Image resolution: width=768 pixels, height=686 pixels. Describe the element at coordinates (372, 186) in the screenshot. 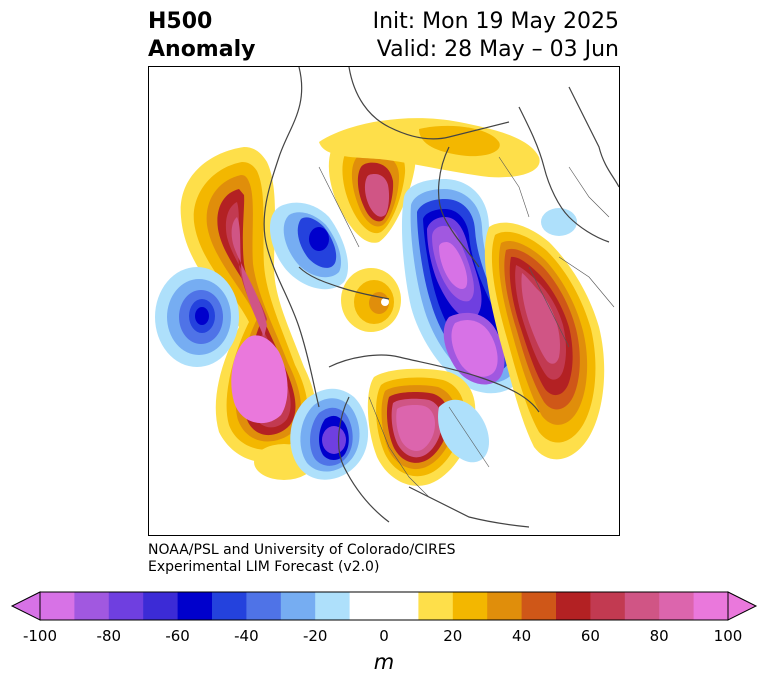

I see `ridge-western-siberia` at that location.